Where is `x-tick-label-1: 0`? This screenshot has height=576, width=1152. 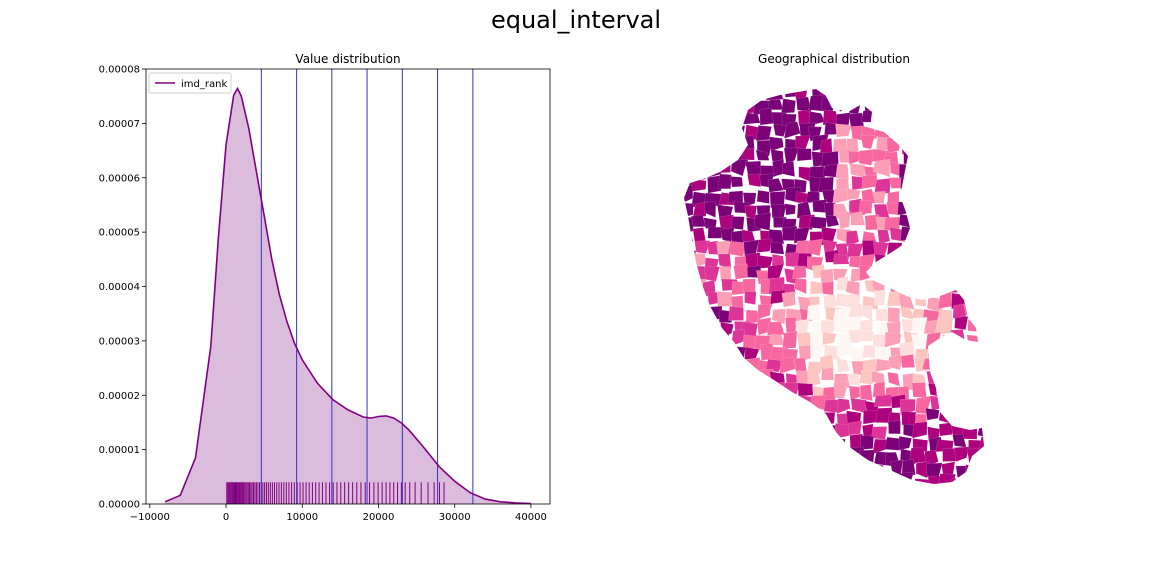
x-tick-label-1: 0 is located at coordinates (226, 517).